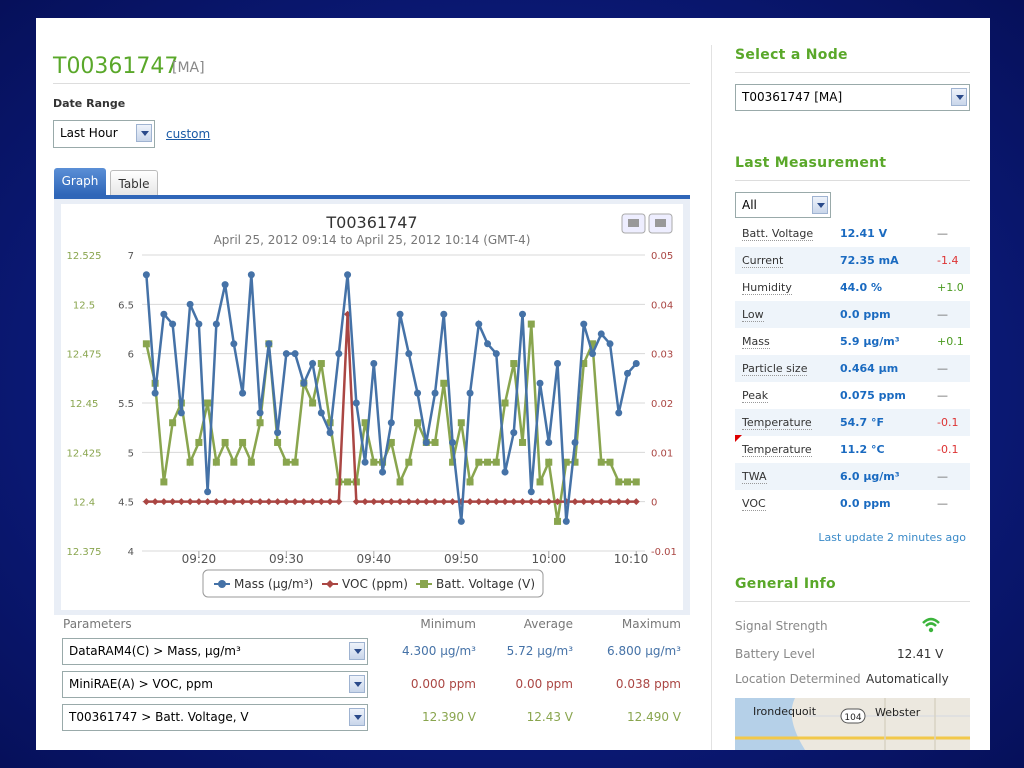 The height and width of the screenshot is (768, 1024). I want to click on tab: Table, so click(134, 182).